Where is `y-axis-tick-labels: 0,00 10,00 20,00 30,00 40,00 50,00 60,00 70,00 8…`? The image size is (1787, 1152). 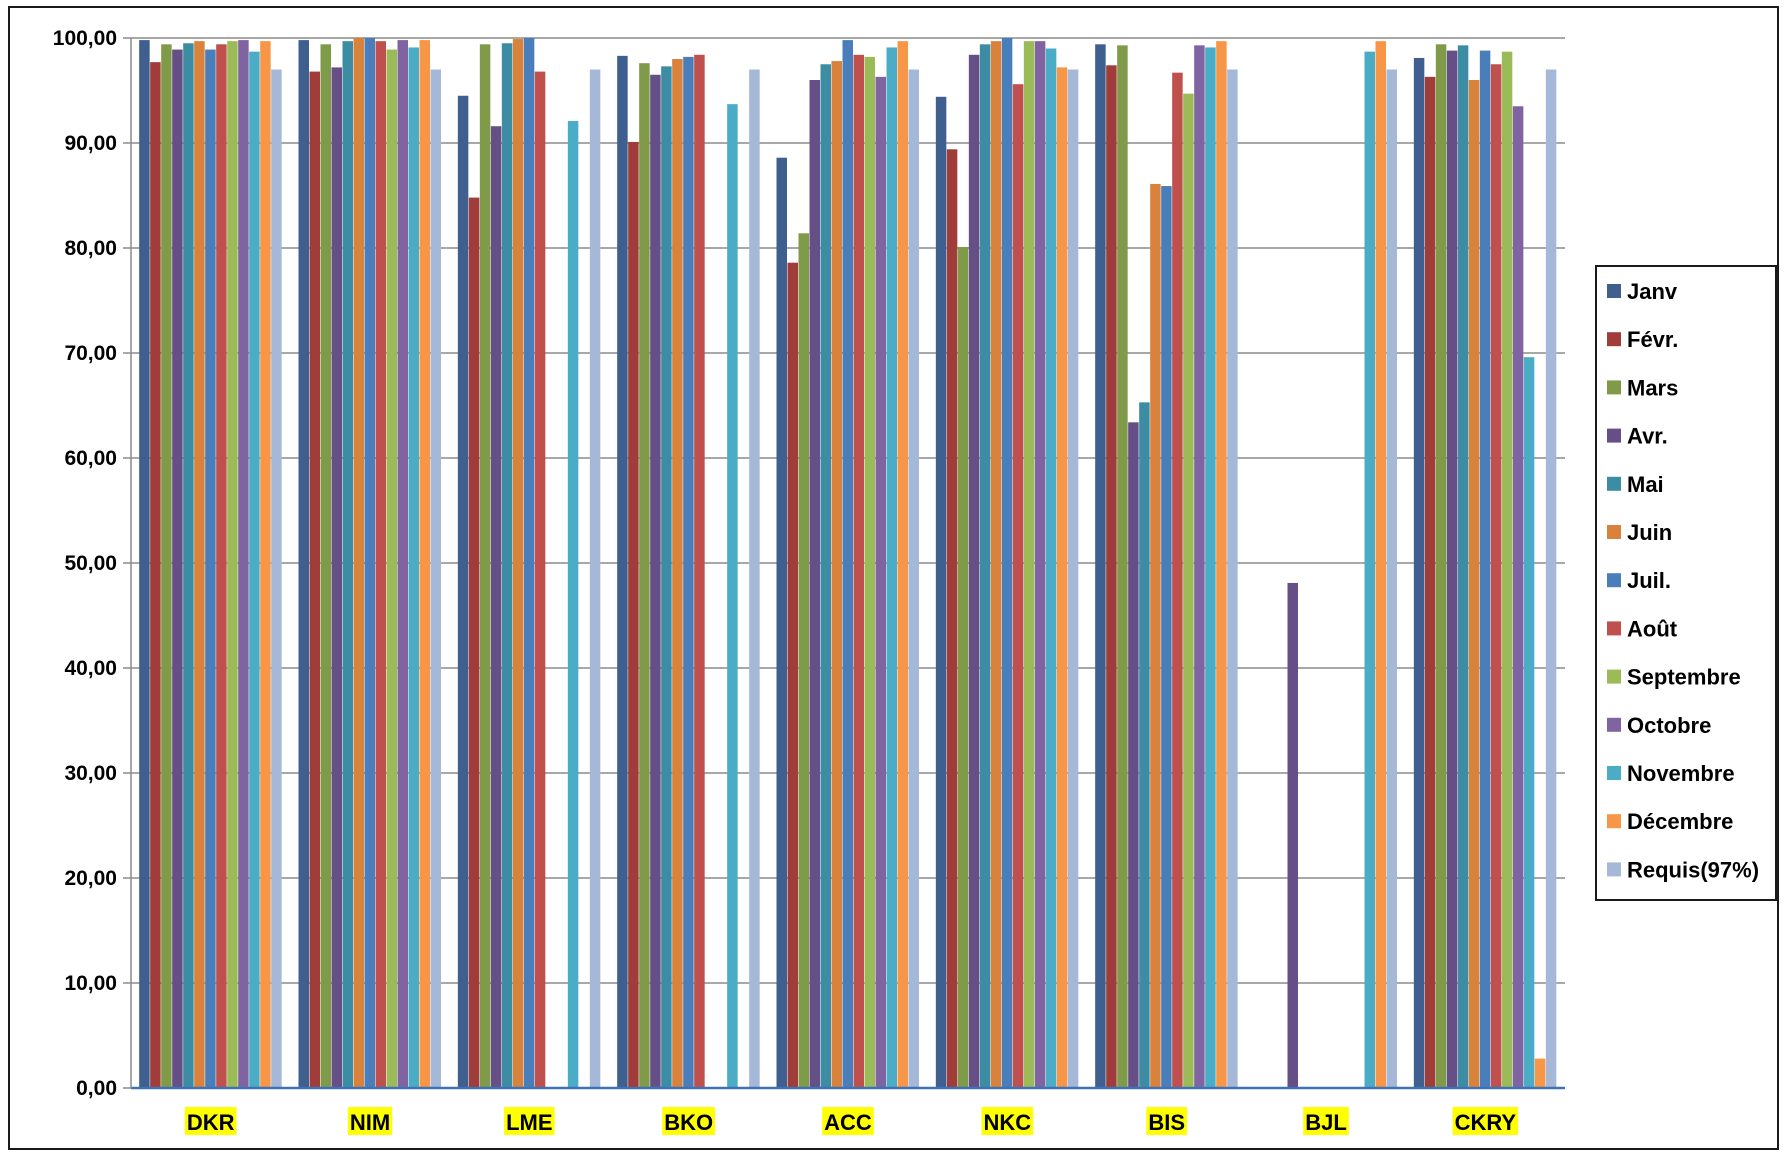
y-axis-tick-labels: 0,00 10,00 20,00 30,00 40,00 50,00 60,00 70,00 8… is located at coordinates (85, 563).